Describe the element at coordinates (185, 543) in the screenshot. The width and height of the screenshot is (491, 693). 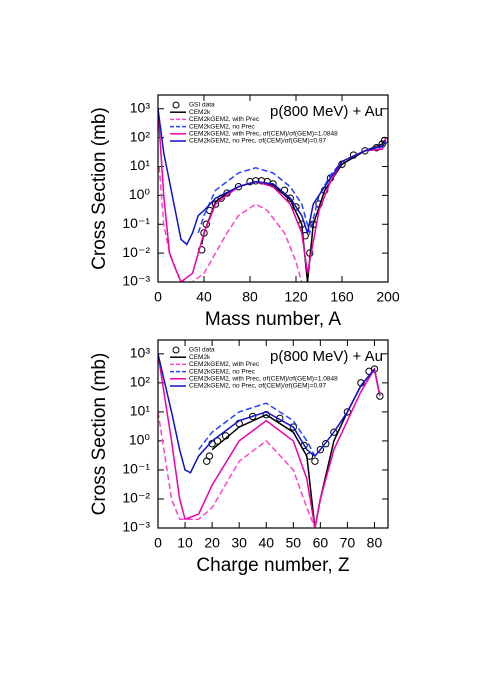
I see `x-tick-label: 10` at that location.